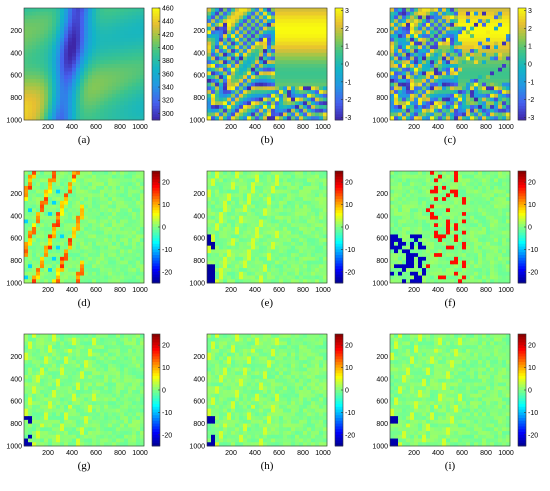  I want to click on subfigure-label: (b), so click(267, 140).